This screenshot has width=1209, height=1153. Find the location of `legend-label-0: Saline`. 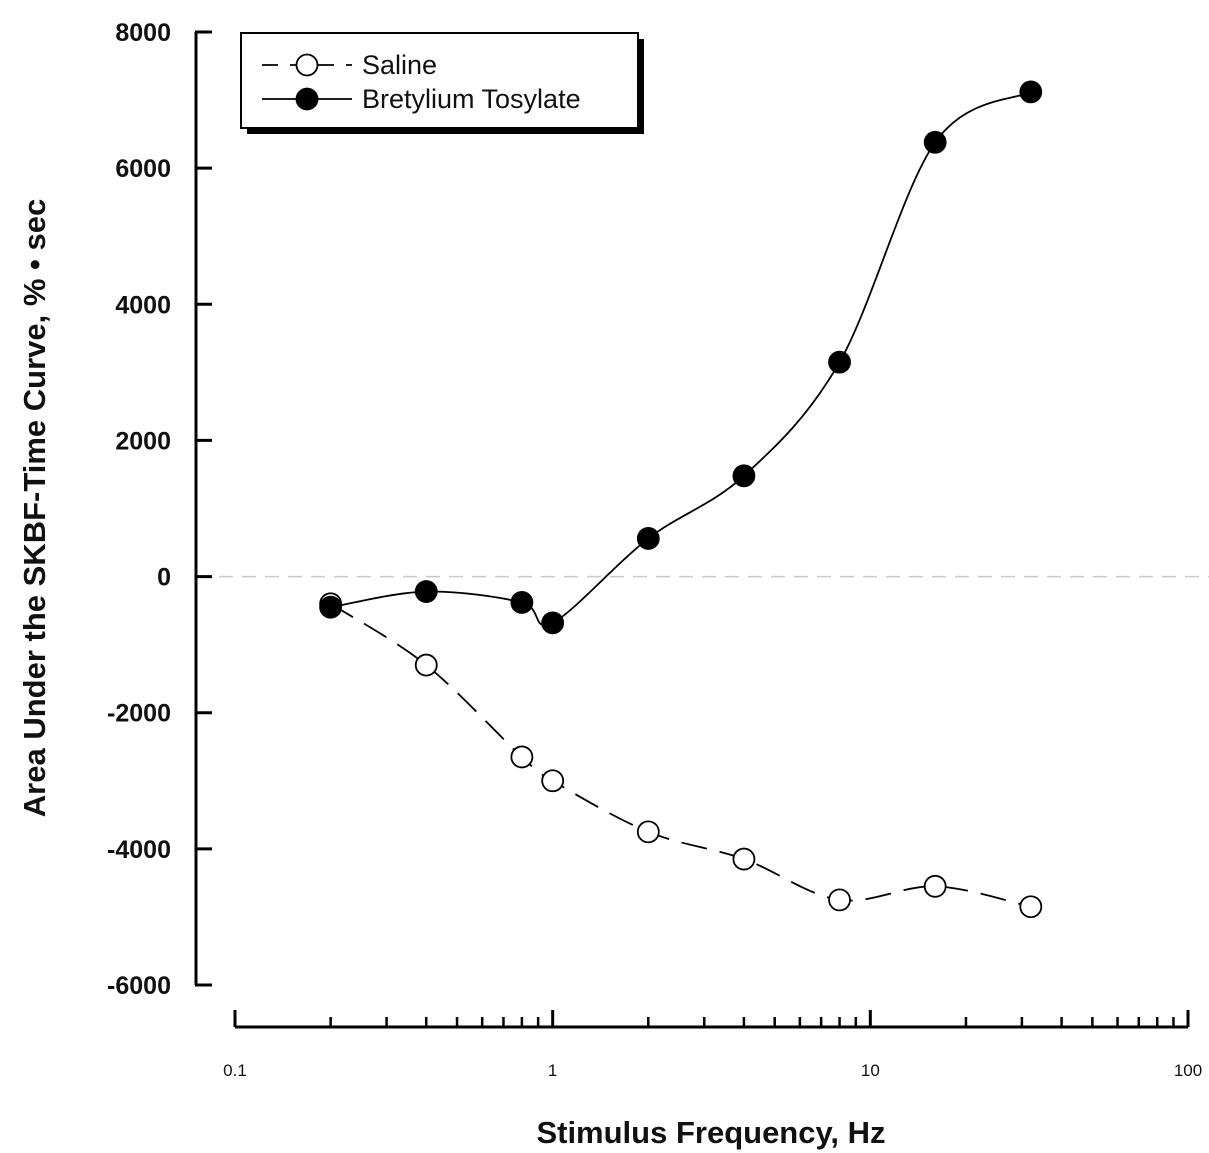

legend-label-0: Saline is located at coordinates (399, 65).